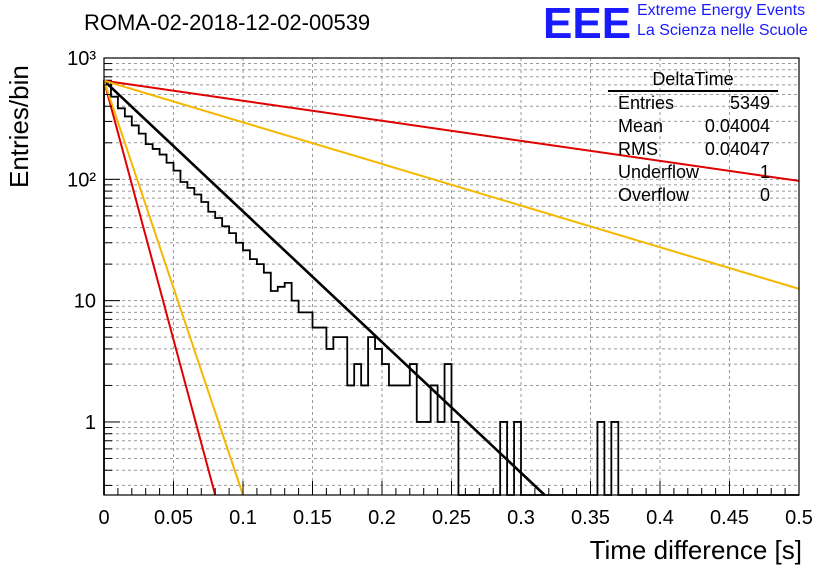 The width and height of the screenshot is (836, 572). What do you see at coordinates (722, 30) in the screenshot?
I see `logo-line-2: La Scienza nelle Scuole` at bounding box center [722, 30].